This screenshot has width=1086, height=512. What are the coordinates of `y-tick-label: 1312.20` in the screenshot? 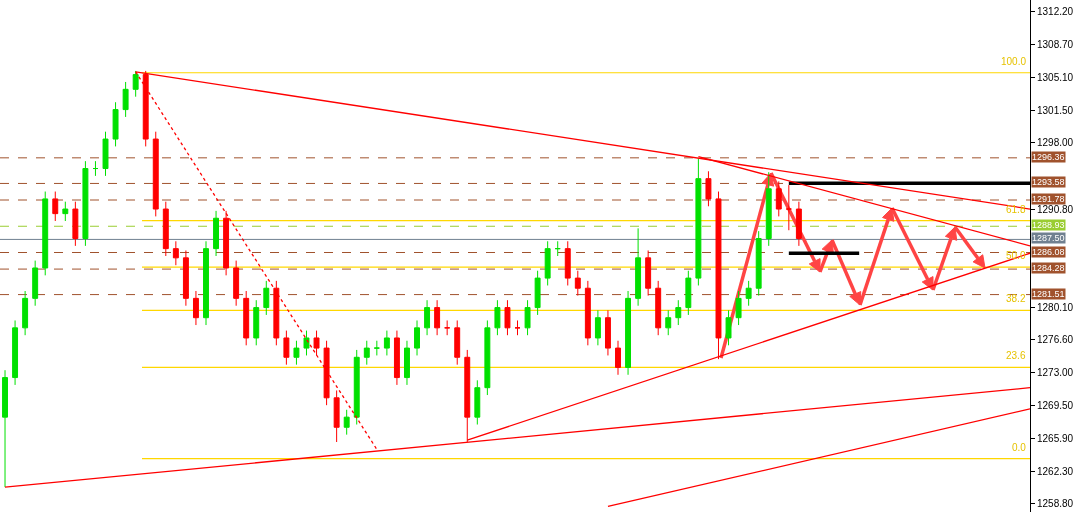 It's located at (1055, 12).